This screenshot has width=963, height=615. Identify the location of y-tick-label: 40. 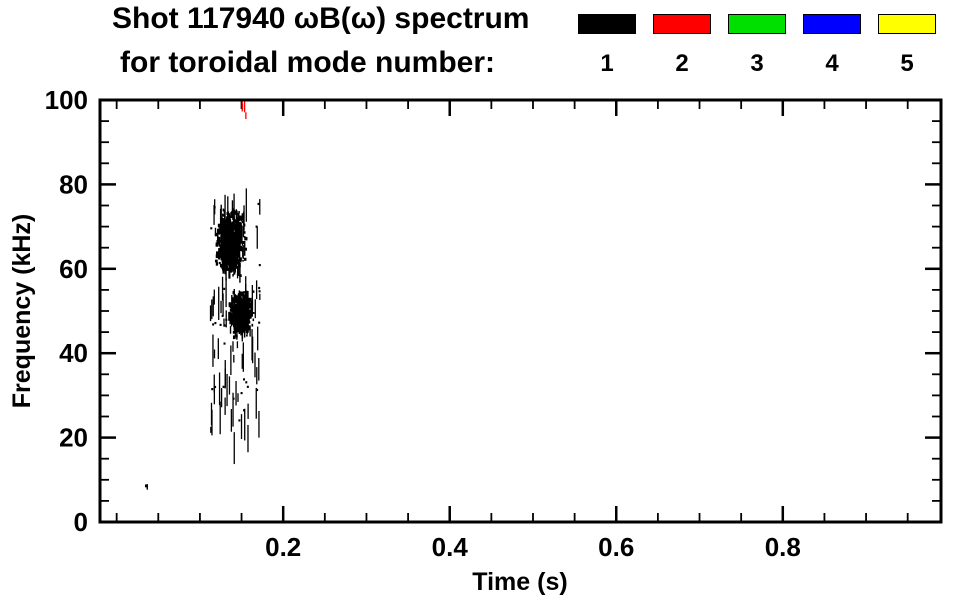
(73, 353).